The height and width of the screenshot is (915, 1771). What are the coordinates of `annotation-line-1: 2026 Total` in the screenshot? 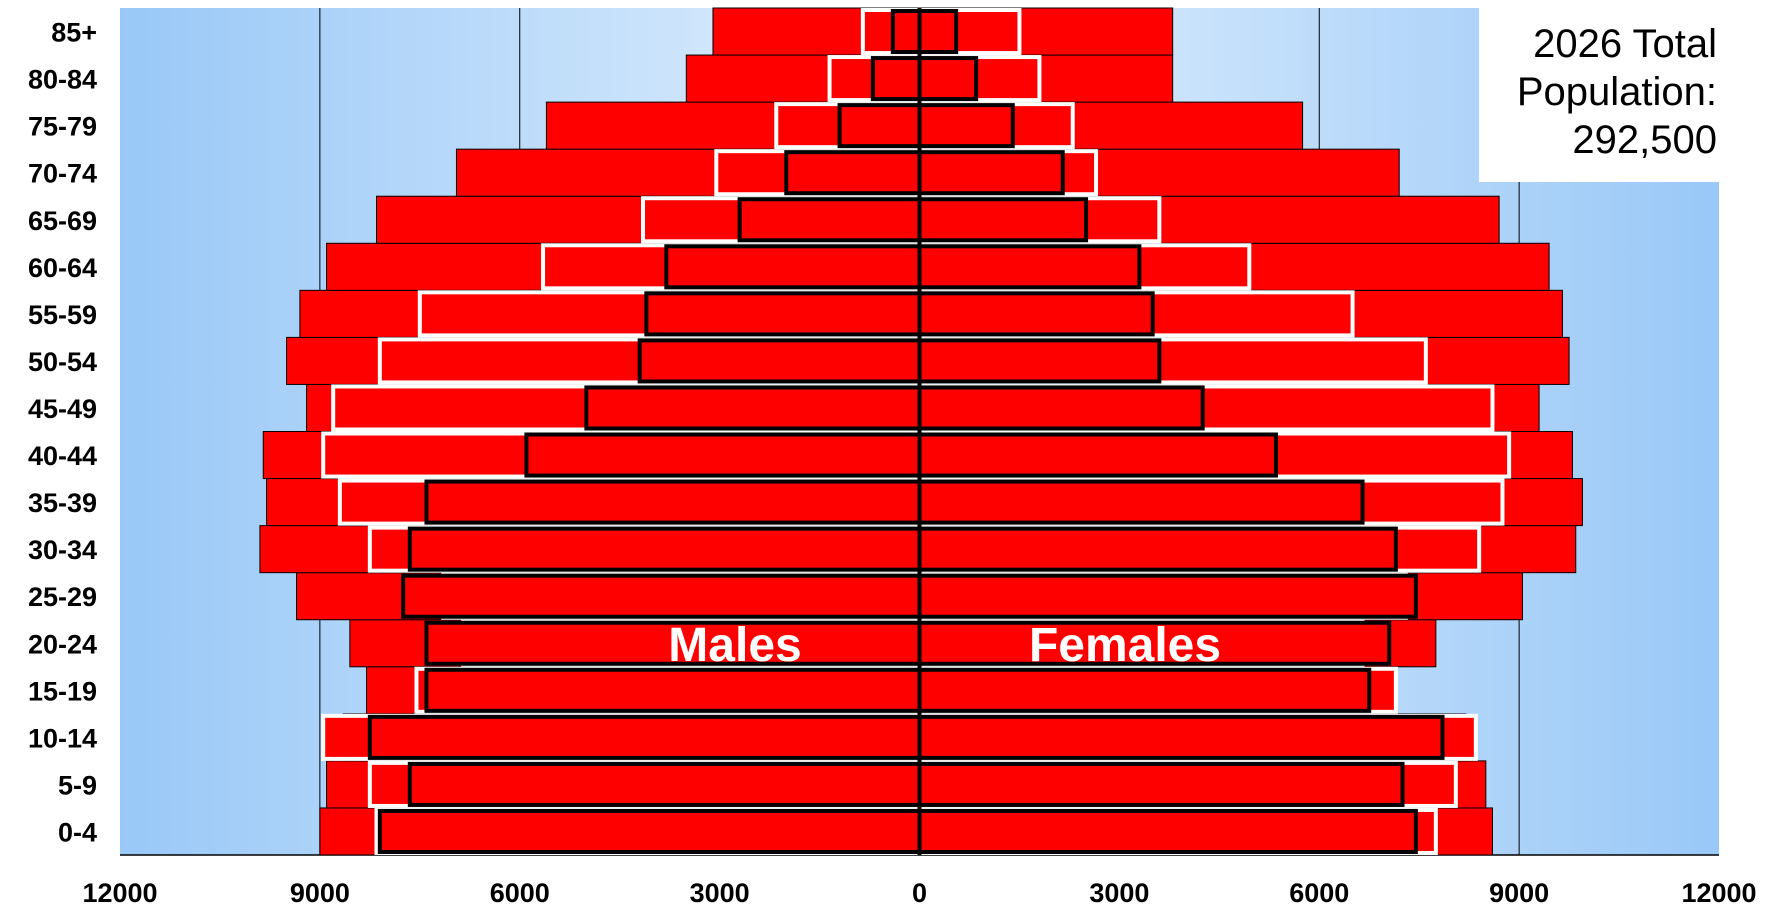 It's located at (1625, 44).